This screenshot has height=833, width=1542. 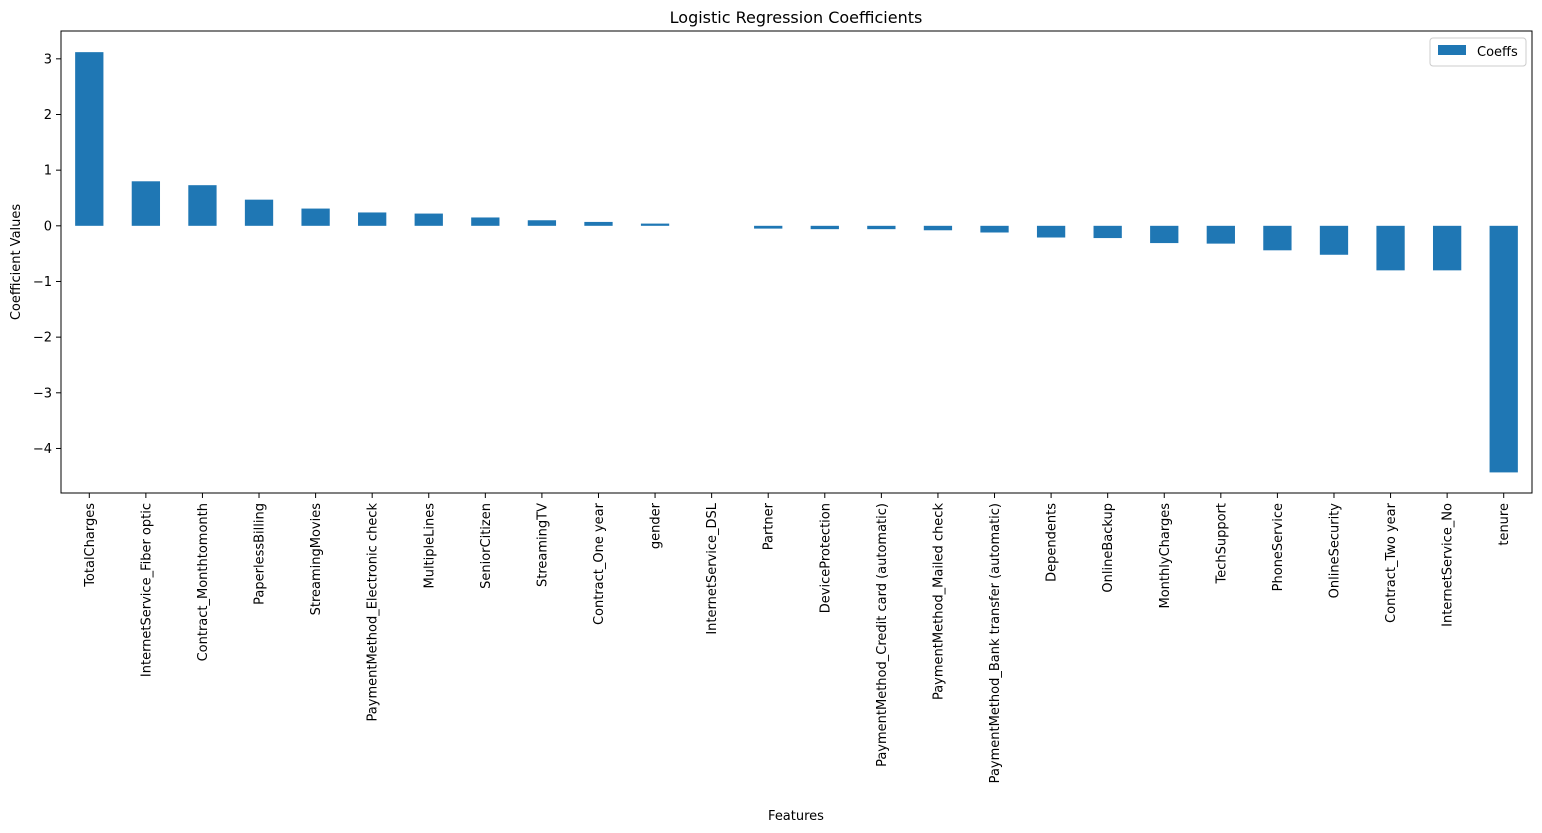 What do you see at coordinates (769, 526) in the screenshot?
I see `x-tick-label: Partner` at bounding box center [769, 526].